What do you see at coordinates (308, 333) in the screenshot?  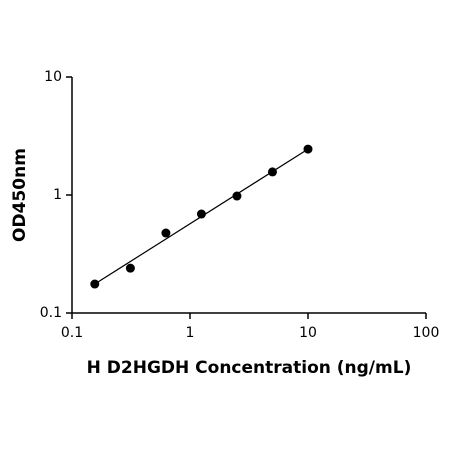 I see `x-tick-label: 10` at bounding box center [308, 333].